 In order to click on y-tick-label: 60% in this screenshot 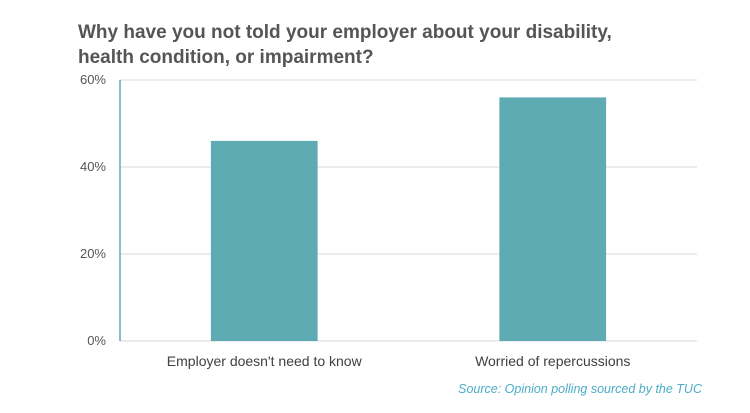, I will do `click(93, 79)`.